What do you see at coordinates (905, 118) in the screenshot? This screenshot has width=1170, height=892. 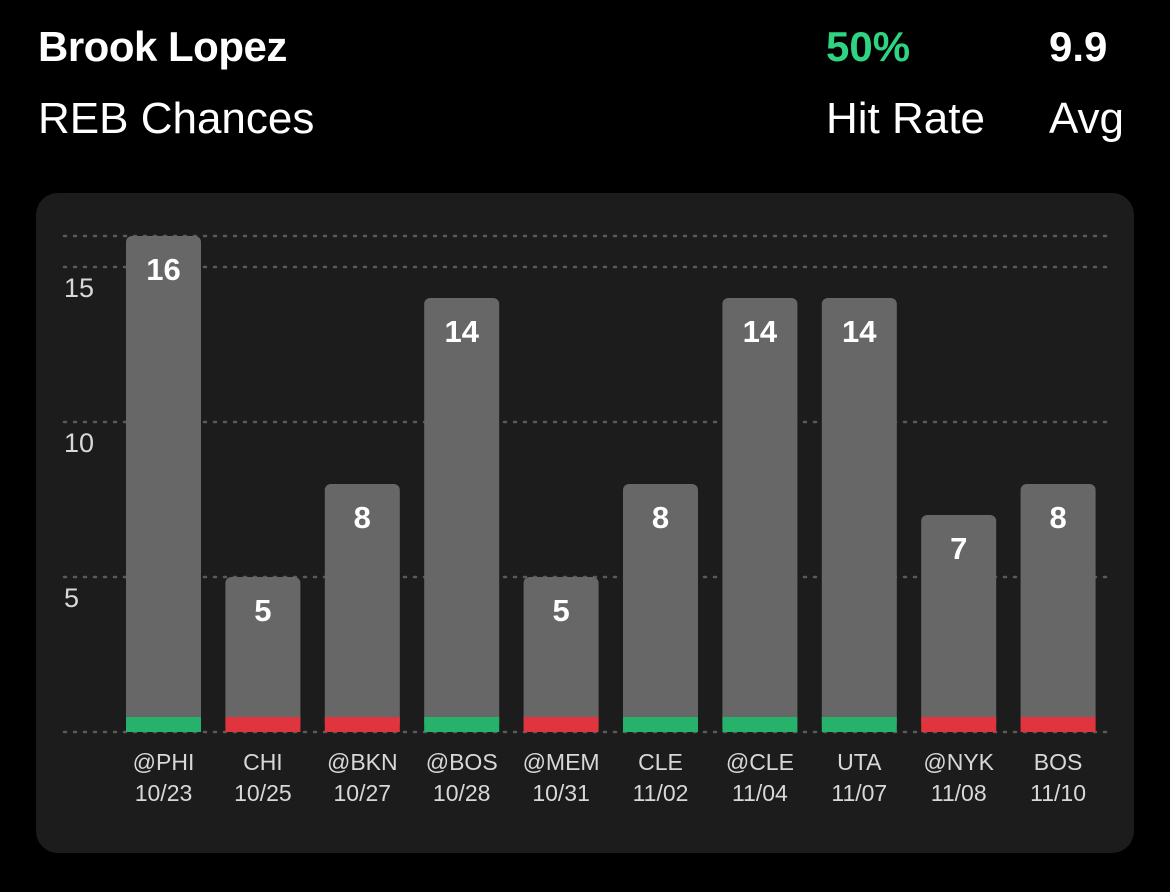 I see `hit-rate-label: Hit Rate` at bounding box center [905, 118].